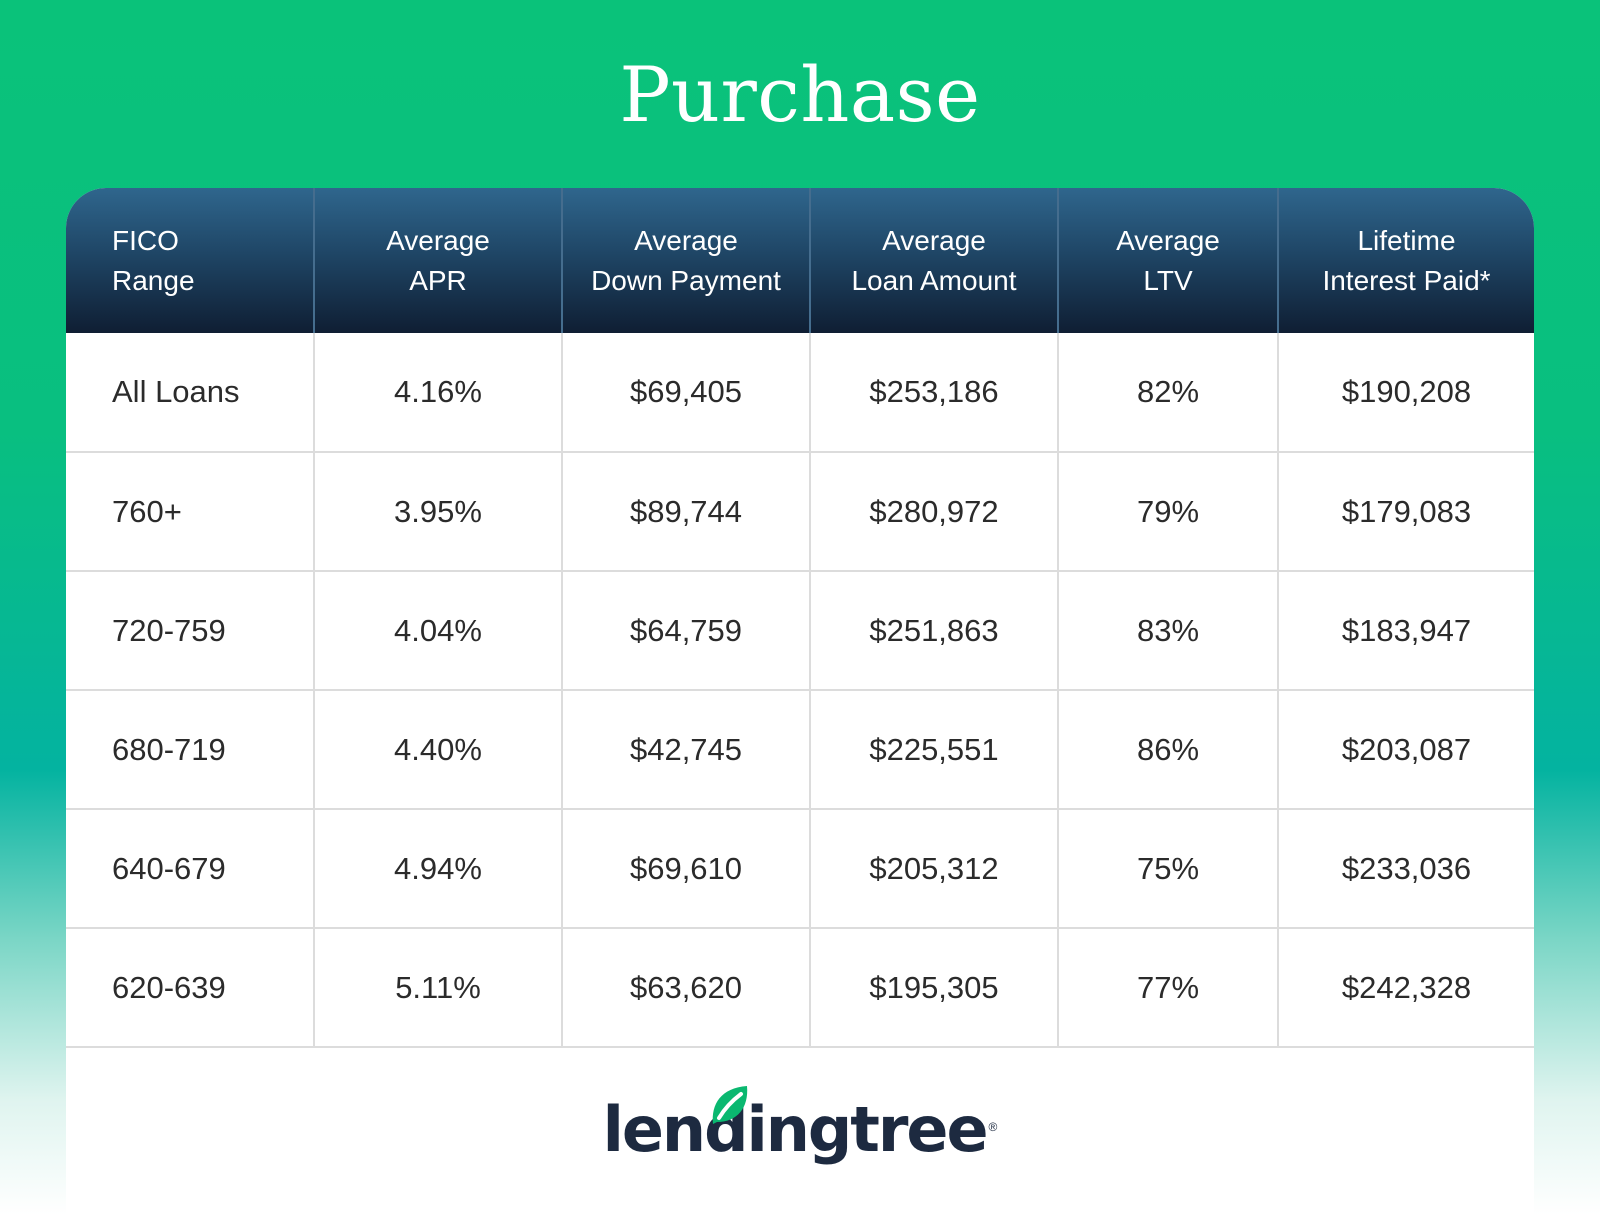 Image resolution: width=1600 pixels, height=1215 pixels. Describe the element at coordinates (729, 1105) in the screenshot. I see `leaf-icon` at that location.